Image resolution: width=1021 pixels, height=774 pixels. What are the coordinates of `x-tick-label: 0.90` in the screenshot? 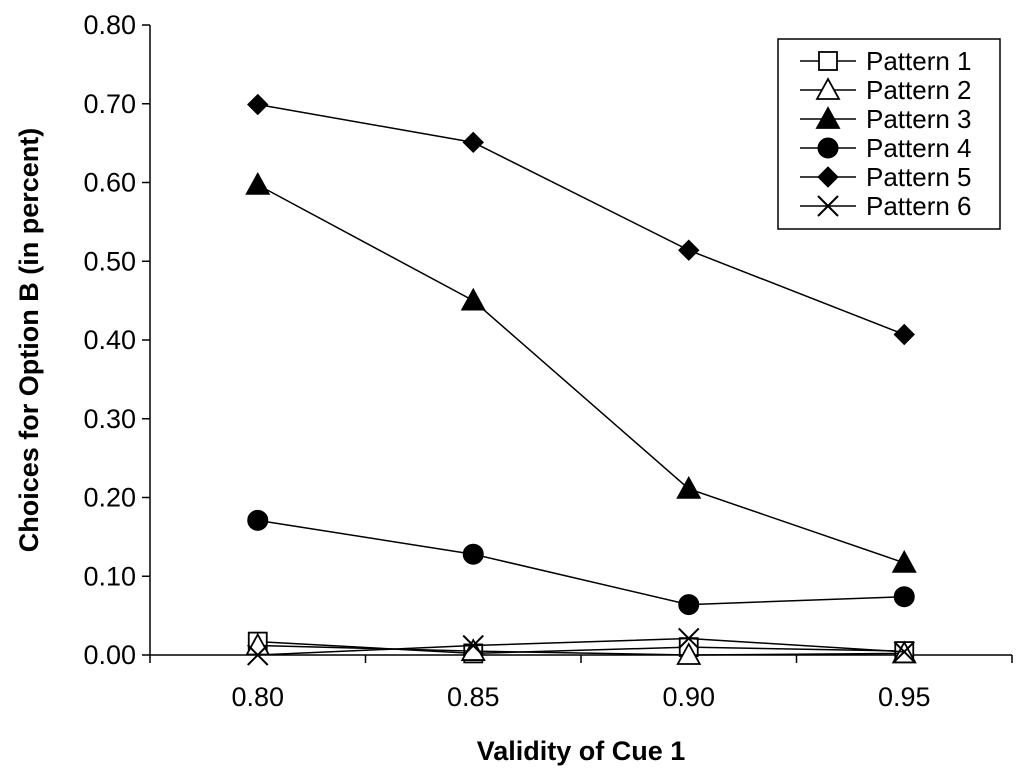 It's located at (688, 697).